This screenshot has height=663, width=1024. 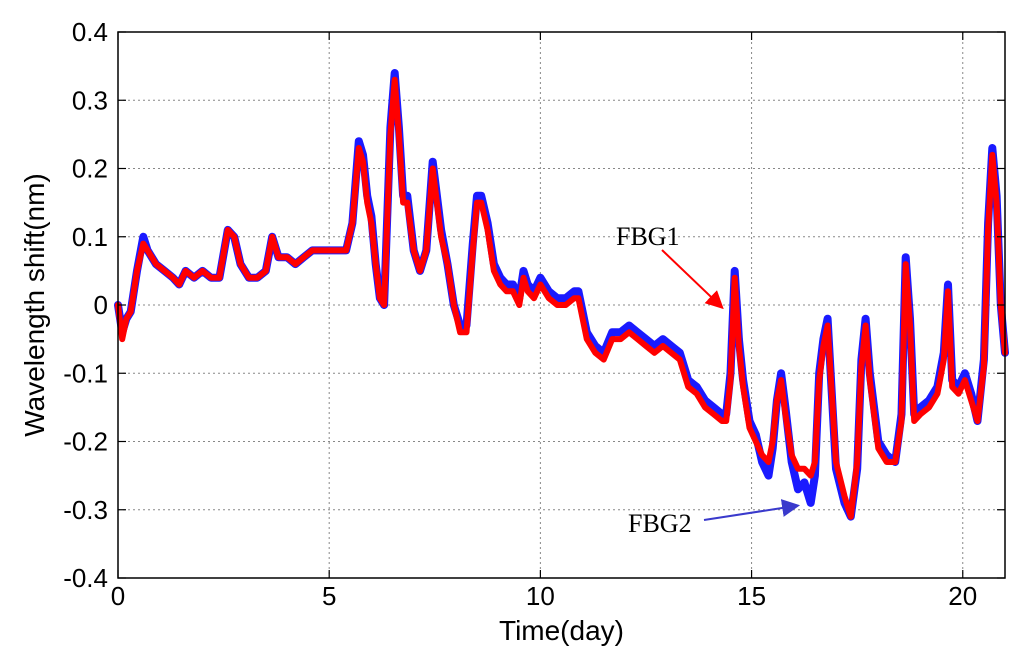 I want to click on y-tick-label: 0, so click(x=101, y=305).